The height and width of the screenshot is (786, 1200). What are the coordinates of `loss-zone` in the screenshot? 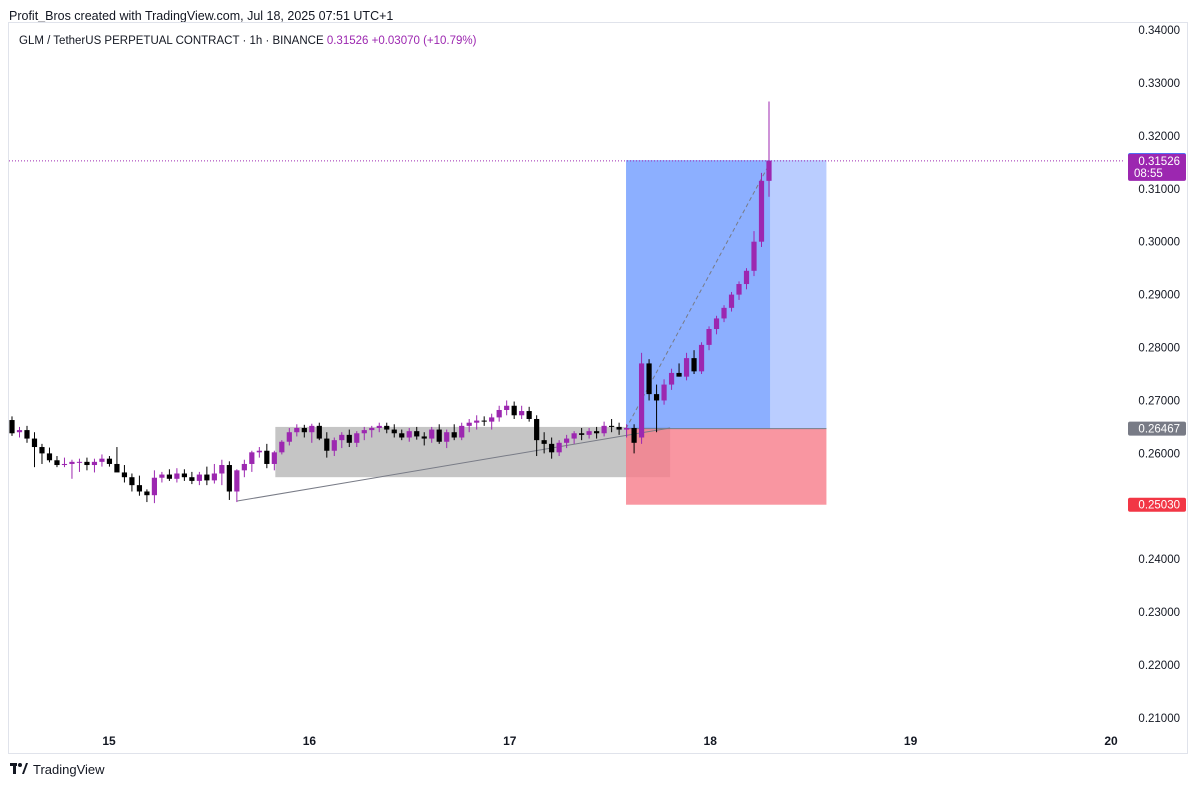 It's located at (726, 466).